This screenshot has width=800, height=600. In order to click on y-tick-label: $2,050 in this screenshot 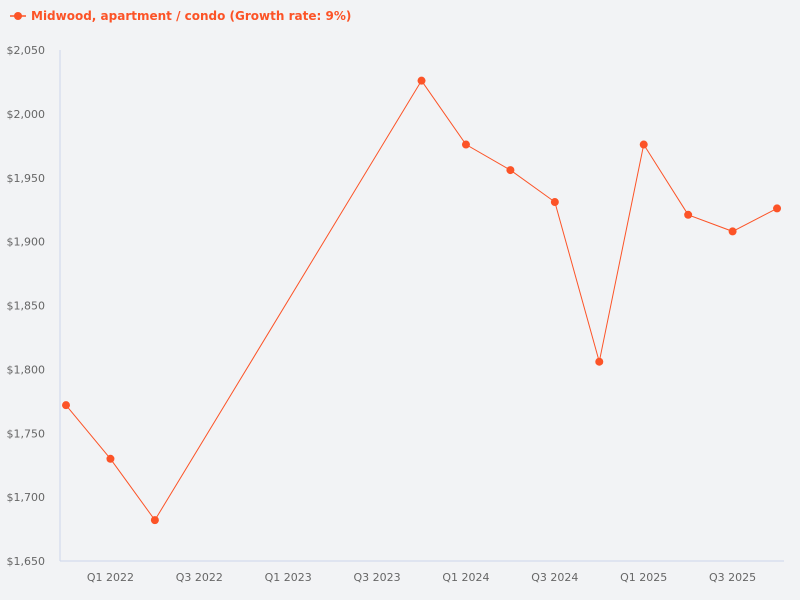, I will do `click(26, 50)`.